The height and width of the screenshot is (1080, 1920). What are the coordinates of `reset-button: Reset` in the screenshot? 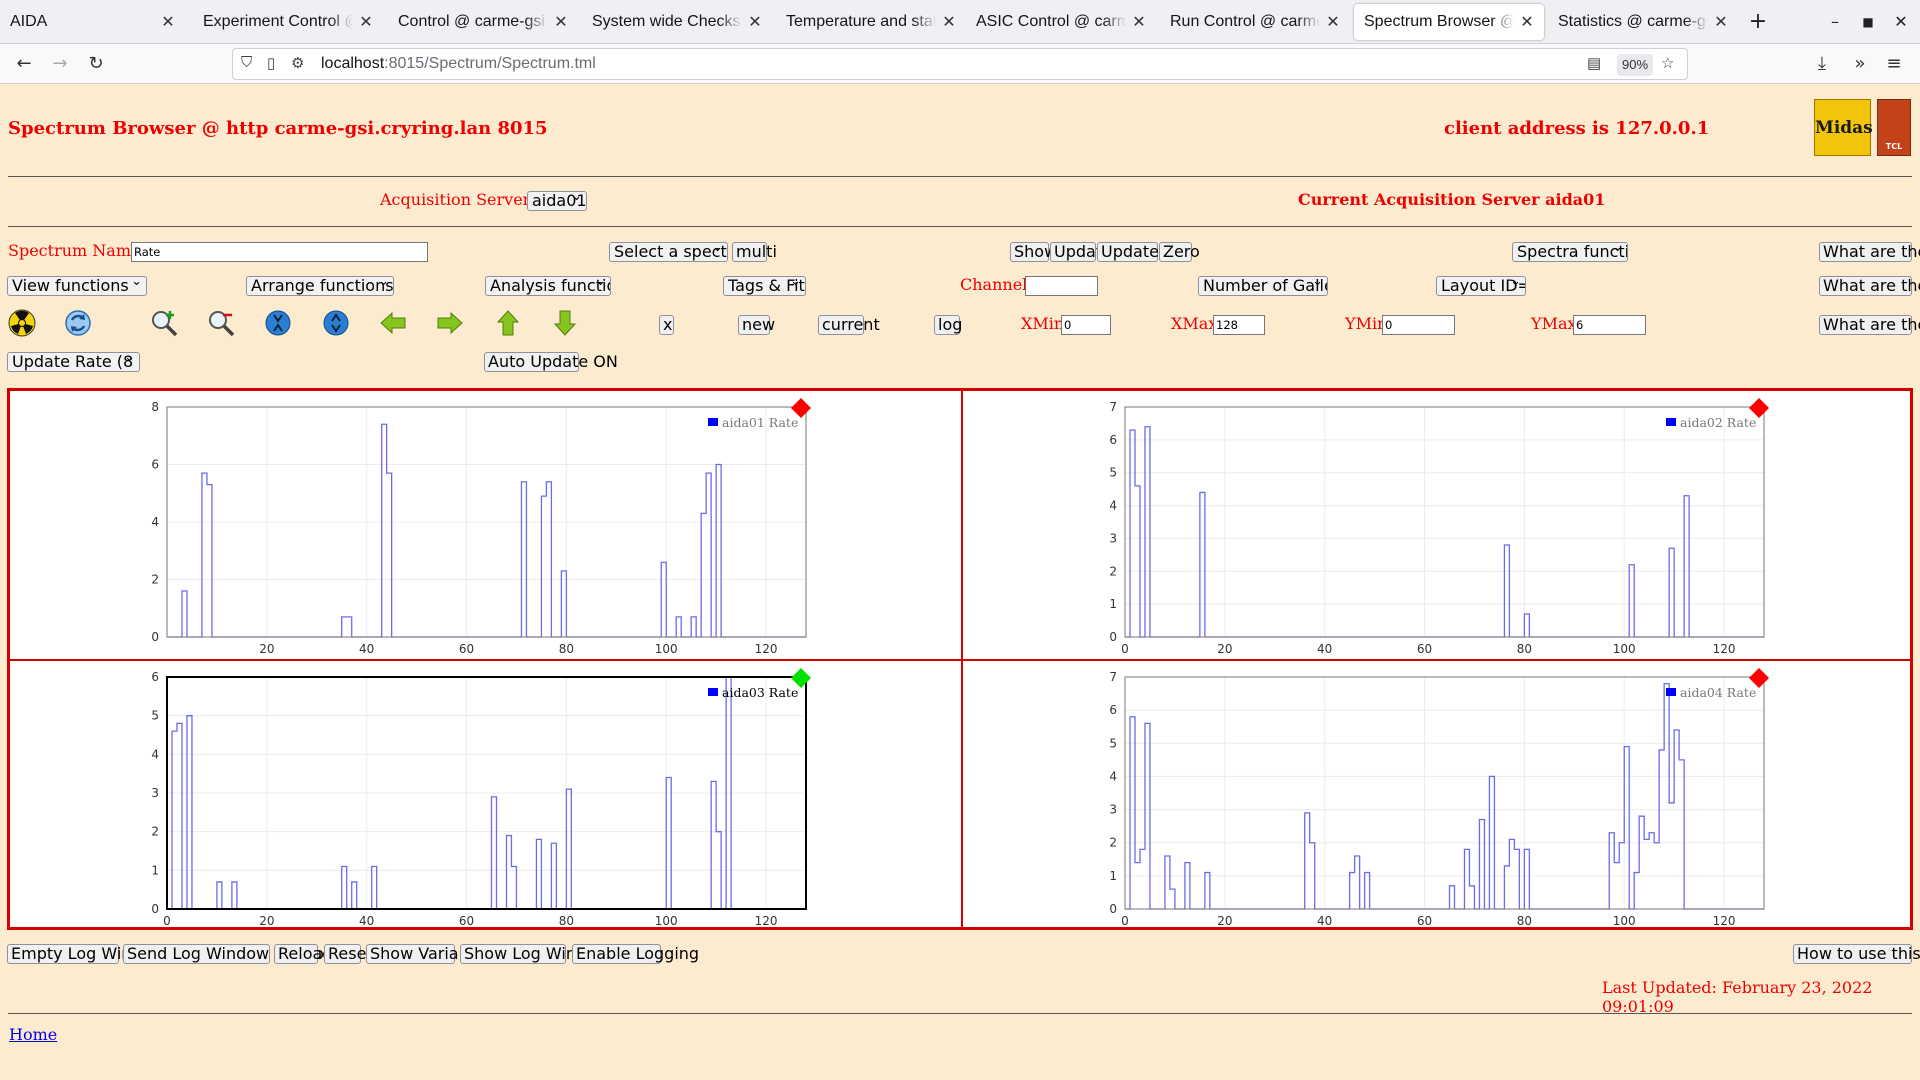 It's located at (348, 954).